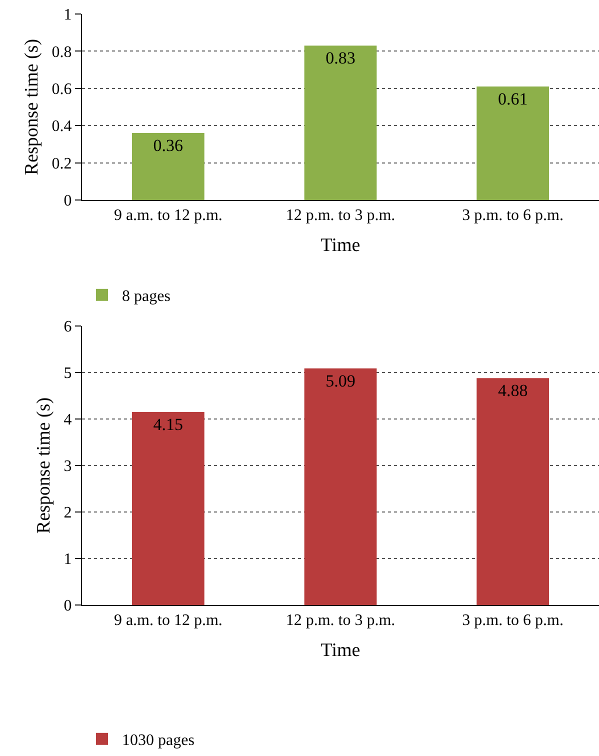 The width and height of the screenshot is (599, 756). What do you see at coordinates (68, 467) in the screenshot?
I see `y-tick-label: 3` at bounding box center [68, 467].